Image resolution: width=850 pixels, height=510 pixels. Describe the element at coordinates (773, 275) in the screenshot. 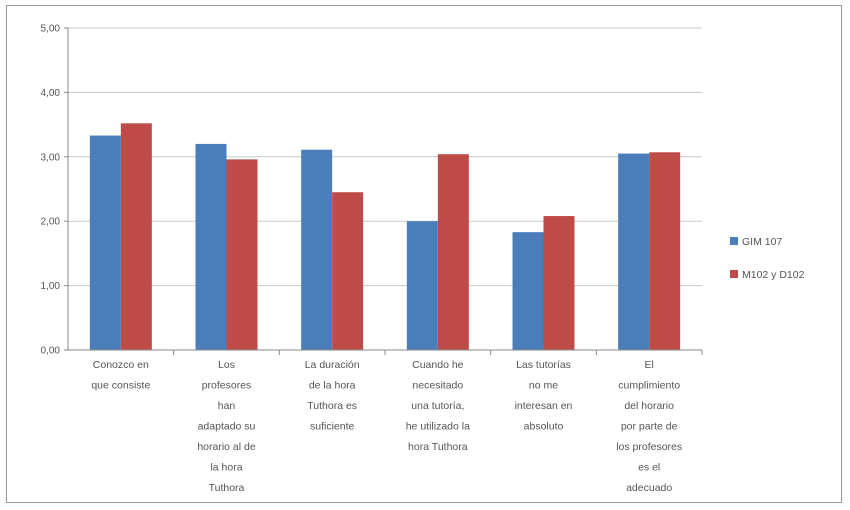

I see `legend-label: M102 y D102` at that location.